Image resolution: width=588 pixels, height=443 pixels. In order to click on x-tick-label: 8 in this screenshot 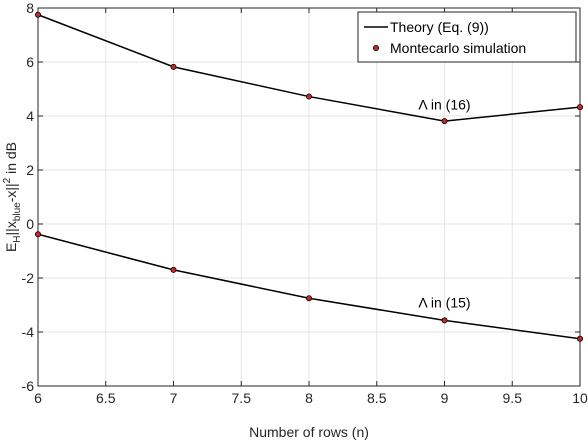, I will do `click(309, 398)`.